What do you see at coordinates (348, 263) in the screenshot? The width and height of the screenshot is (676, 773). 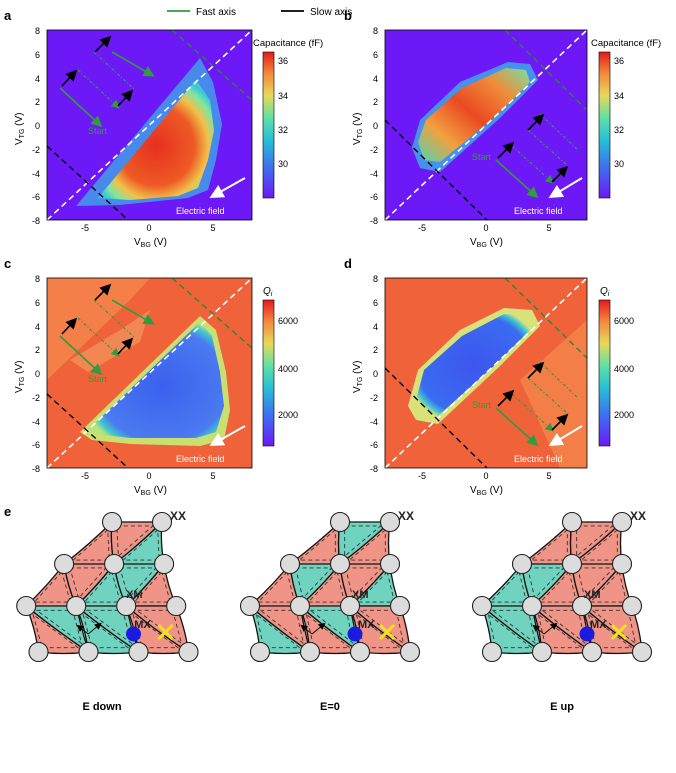 I see `panel-letter: d` at bounding box center [348, 263].